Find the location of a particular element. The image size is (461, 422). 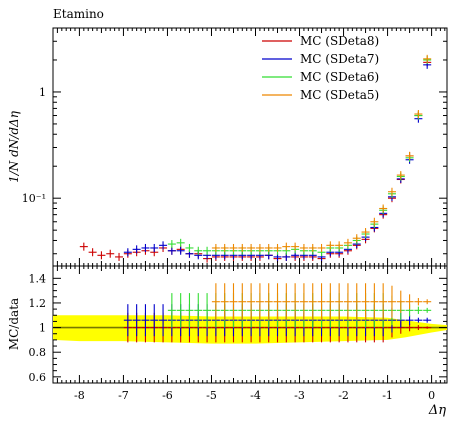

legend-label-4: MC (SDeta5) is located at coordinates (339, 95).